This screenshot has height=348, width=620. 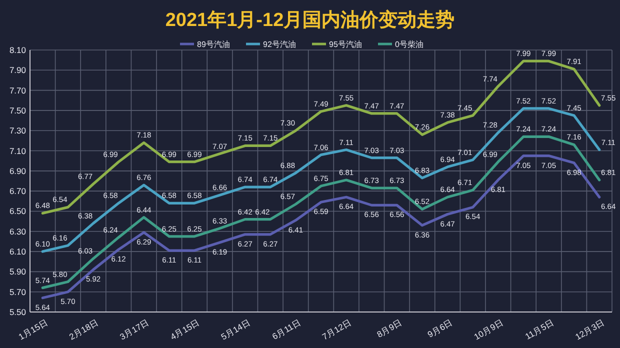 I want to click on y-tick-label: 5.90, so click(x=17, y=271).